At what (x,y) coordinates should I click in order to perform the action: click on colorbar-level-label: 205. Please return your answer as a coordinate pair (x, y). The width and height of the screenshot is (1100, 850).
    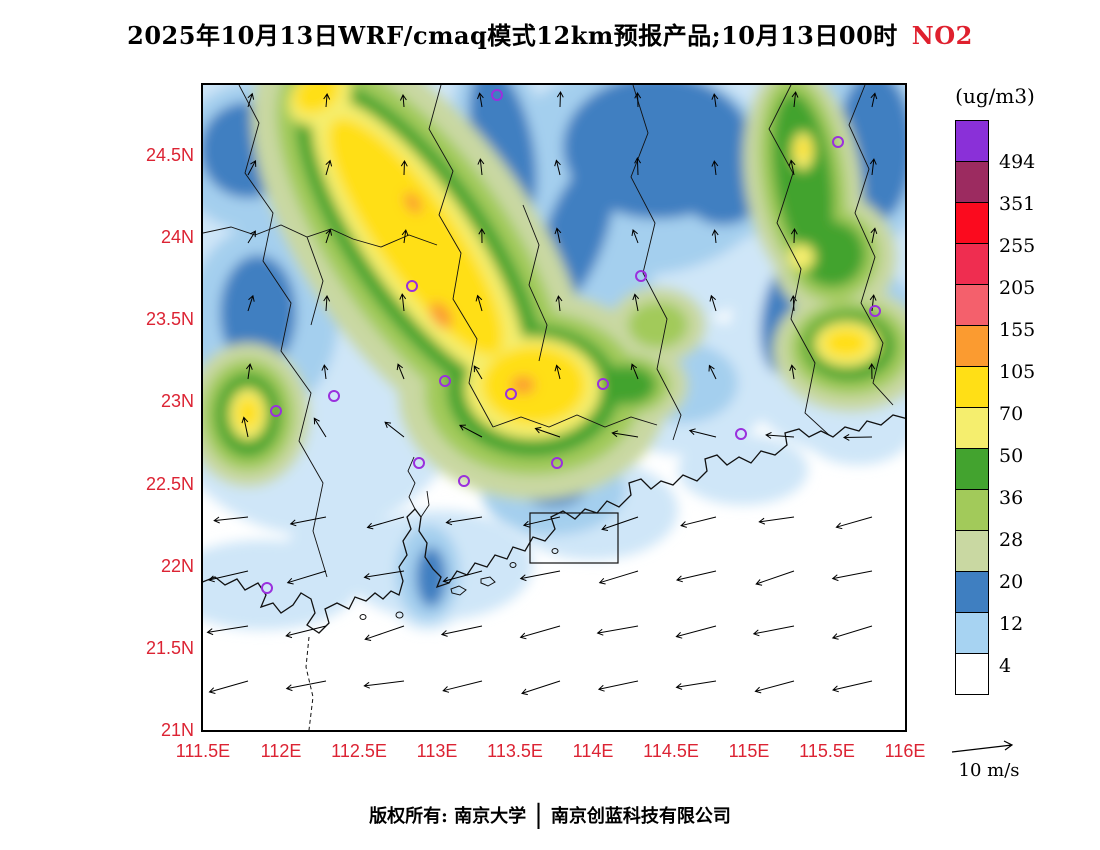
    Looking at the image, I should click on (1017, 288).